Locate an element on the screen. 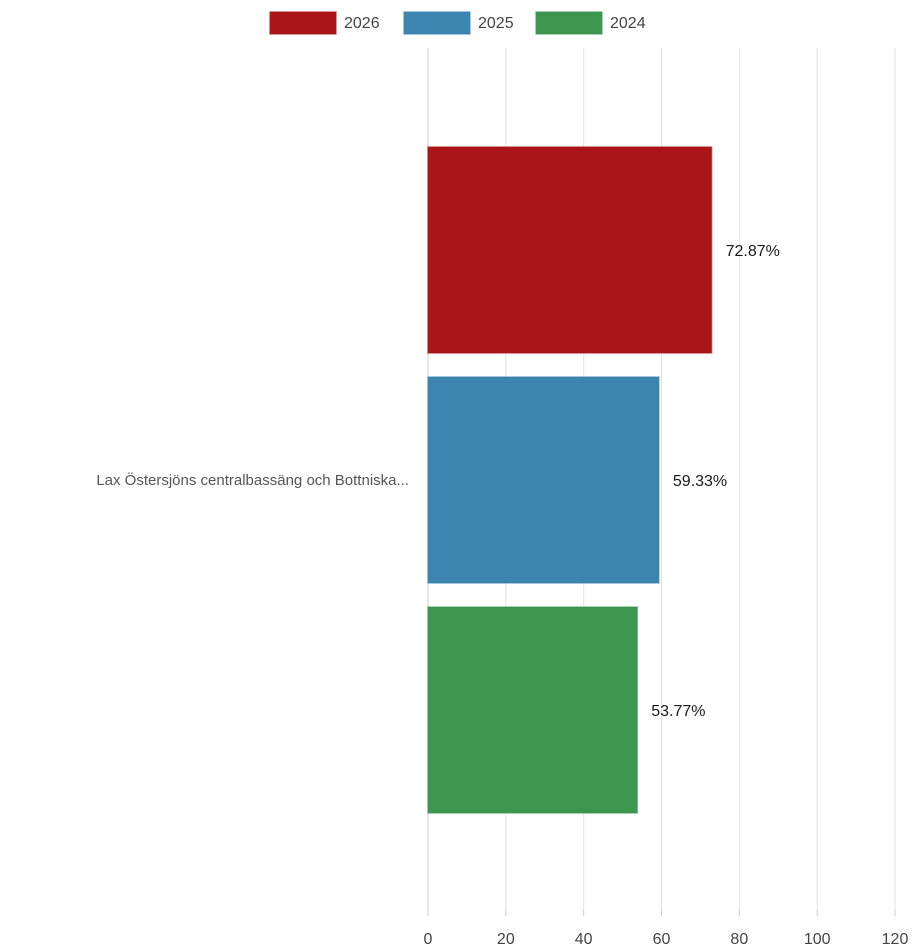 The width and height of the screenshot is (915, 948). legend-label-2026: 2026 is located at coordinates (362, 23).